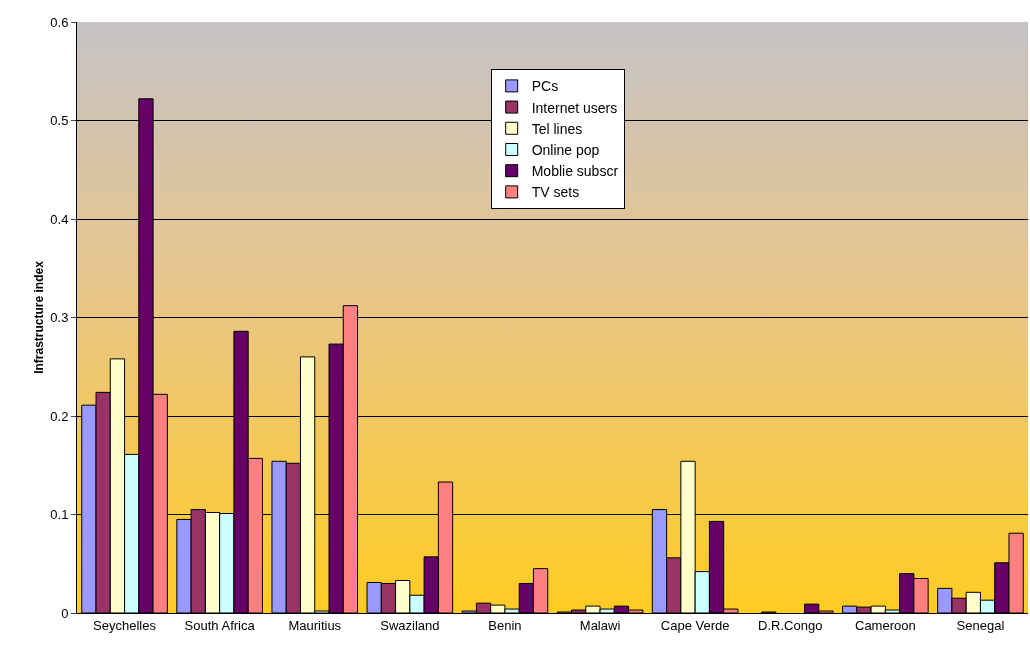  What do you see at coordinates (574, 107) in the screenshot?
I see `legend-label: Internet users` at bounding box center [574, 107].